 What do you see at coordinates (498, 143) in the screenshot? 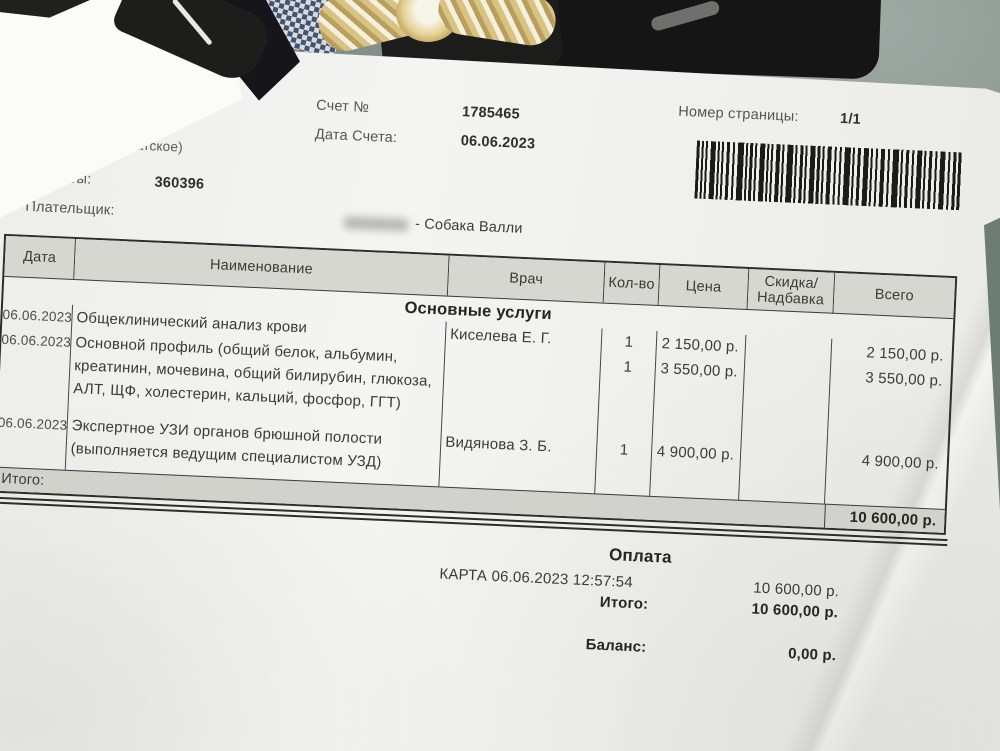
I see `invoice-date-value: 06.06.2023` at bounding box center [498, 143].